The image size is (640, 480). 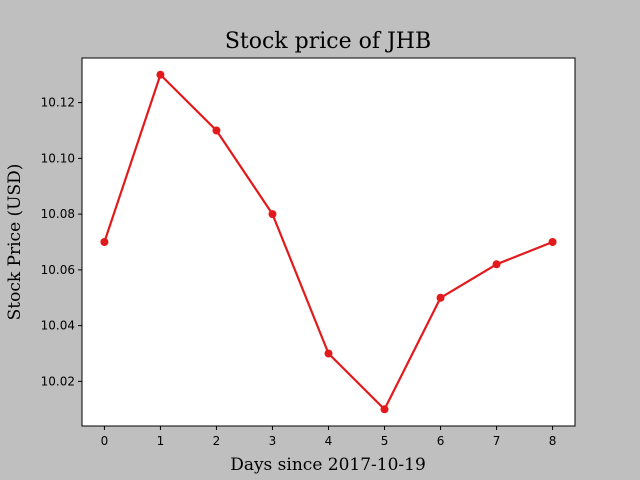 What do you see at coordinates (328, 465) in the screenshot?
I see `x-axis-label: Days since 2017-10-19` at bounding box center [328, 465].